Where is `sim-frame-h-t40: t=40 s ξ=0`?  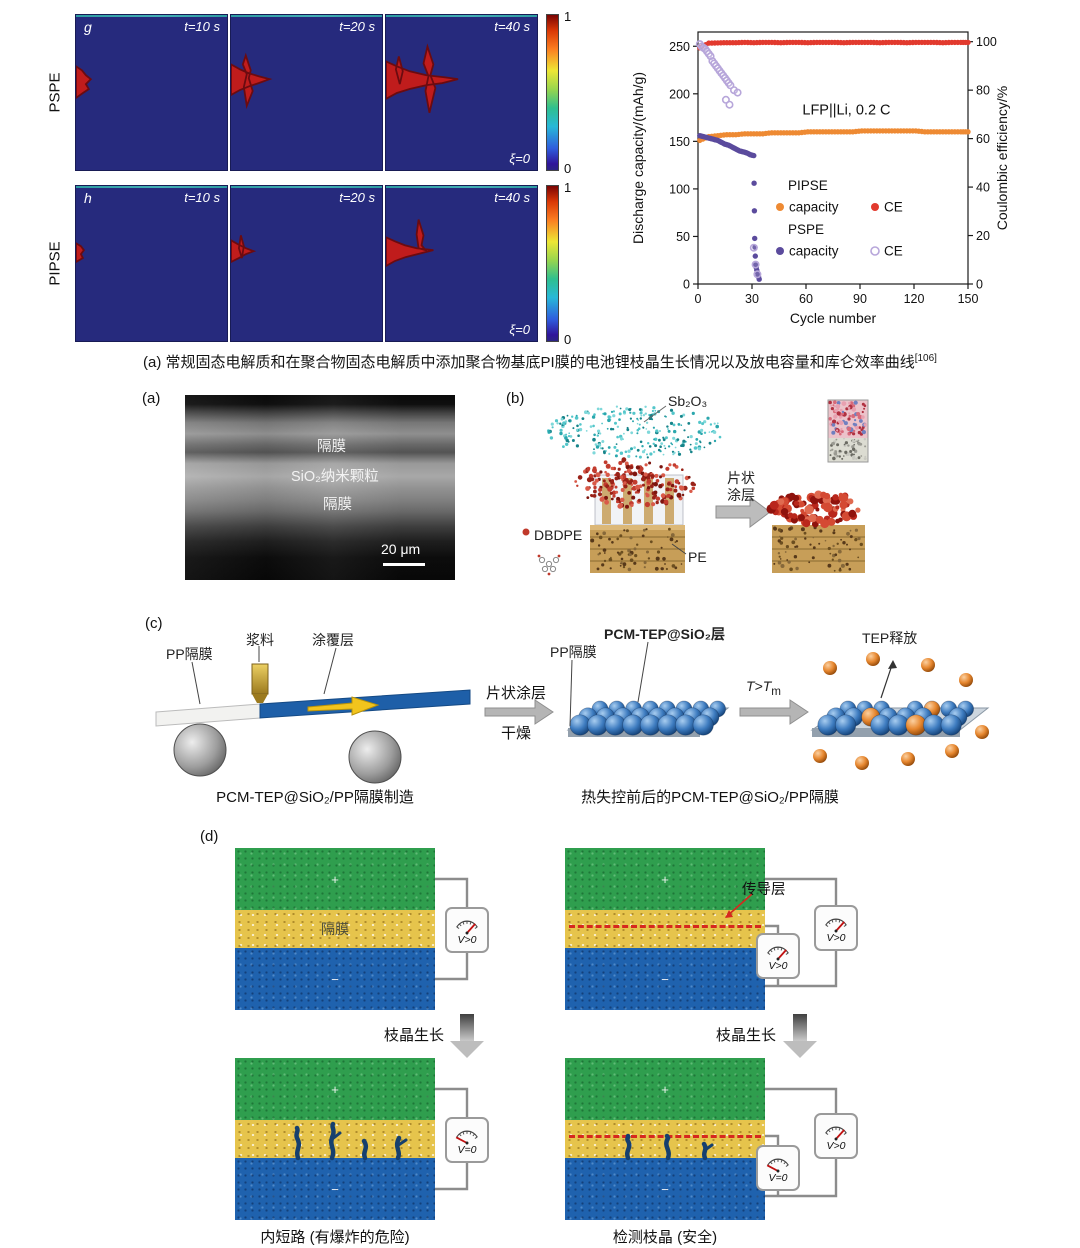 sim-frame-h-t40: t=40 s ξ=0 is located at coordinates (461, 263).